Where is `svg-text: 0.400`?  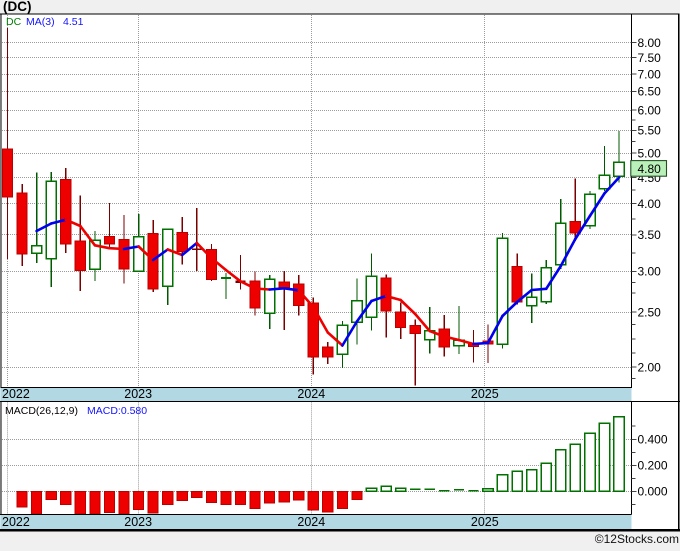 svg-text: 0.400 is located at coordinates (653, 440).